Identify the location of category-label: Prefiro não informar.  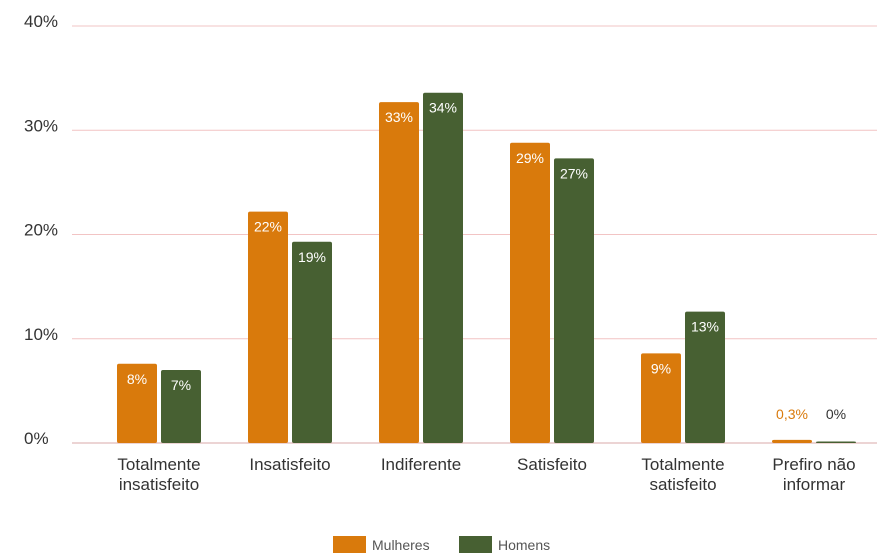
(813, 474).